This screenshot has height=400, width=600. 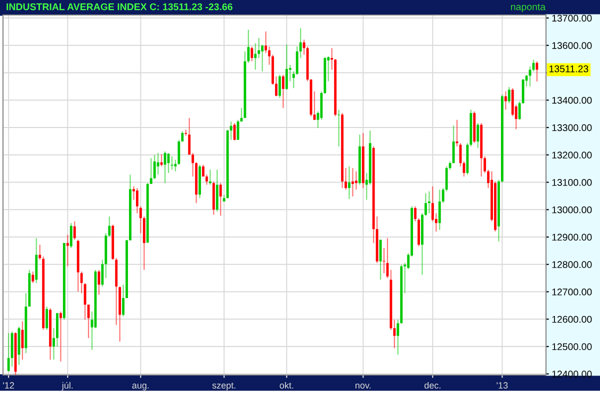 What do you see at coordinates (432, 385) in the screenshot?
I see `x-tick-label: dec.` at bounding box center [432, 385].